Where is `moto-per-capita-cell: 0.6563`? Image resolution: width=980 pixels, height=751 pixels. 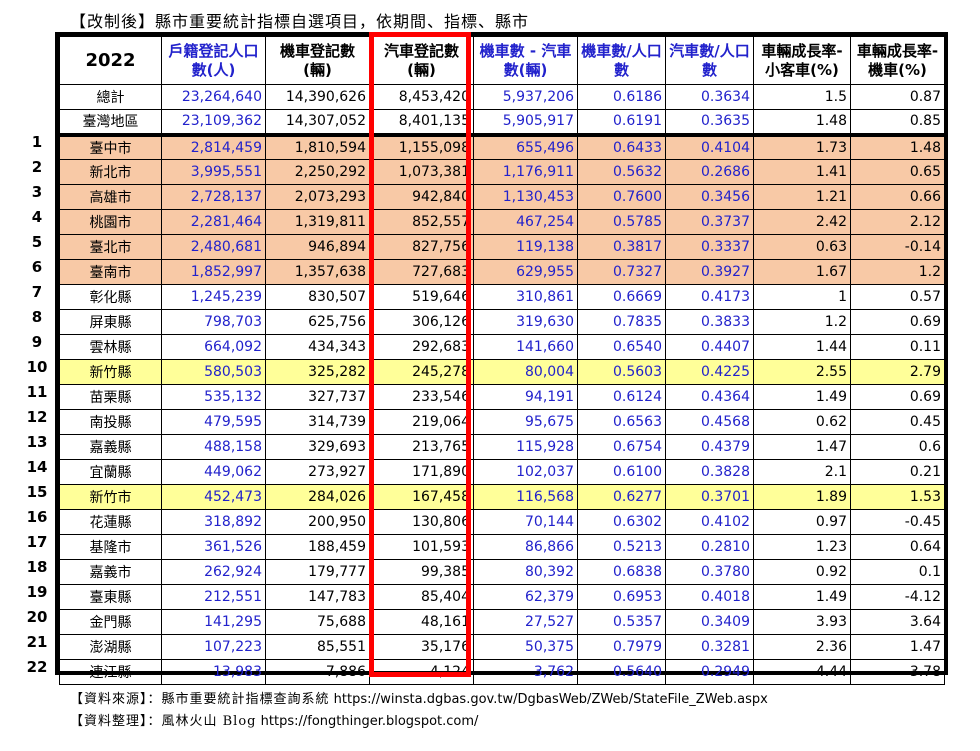
moto-per-capita-cell: 0.6563 is located at coordinates (621, 422).